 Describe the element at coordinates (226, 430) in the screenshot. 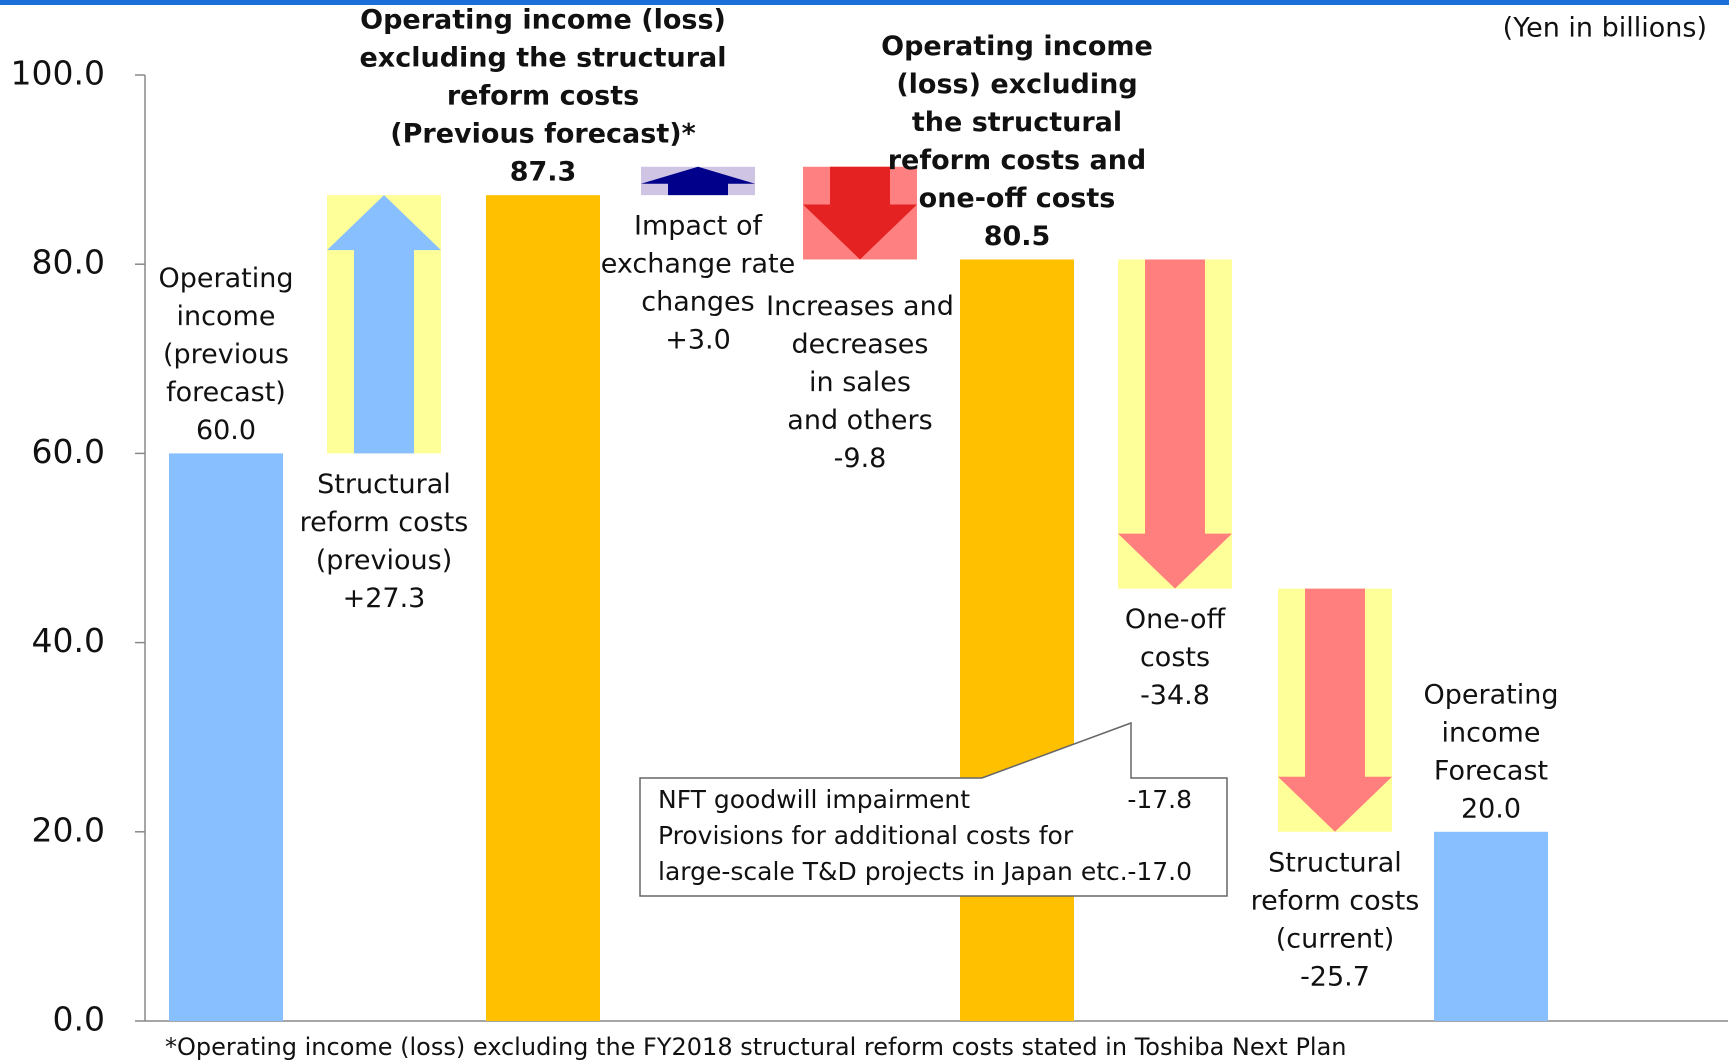

I see `value-label: 60.0` at that location.